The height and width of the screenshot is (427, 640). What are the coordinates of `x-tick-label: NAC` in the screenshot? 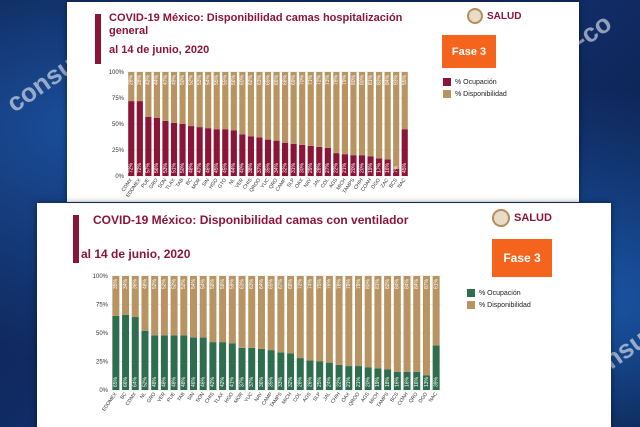 It's located at (401, 183).